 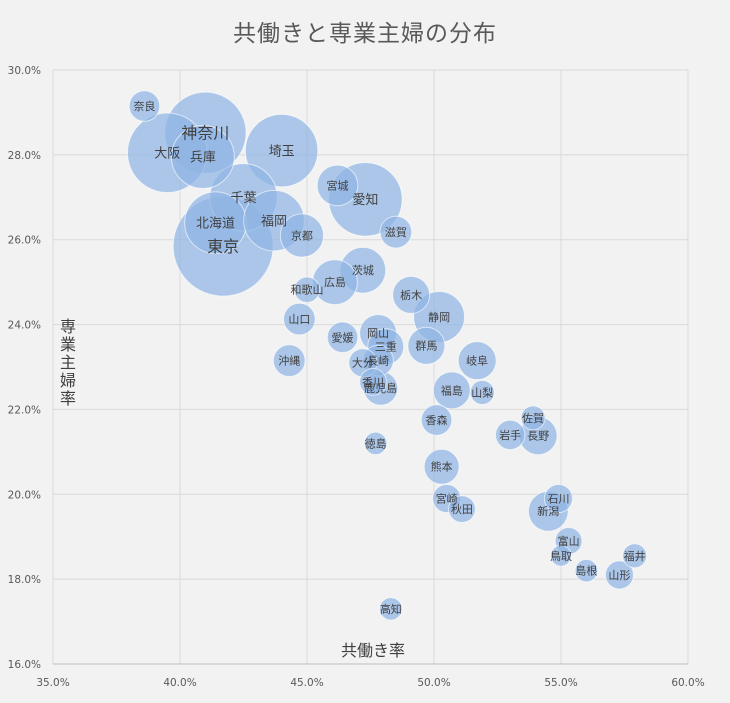 I want to click on bubble-label: 神奈川, so click(x=205, y=133).